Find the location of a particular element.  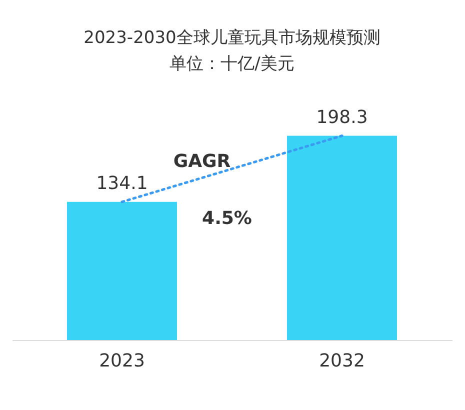

x-tick-label: 2032 is located at coordinates (342, 361).